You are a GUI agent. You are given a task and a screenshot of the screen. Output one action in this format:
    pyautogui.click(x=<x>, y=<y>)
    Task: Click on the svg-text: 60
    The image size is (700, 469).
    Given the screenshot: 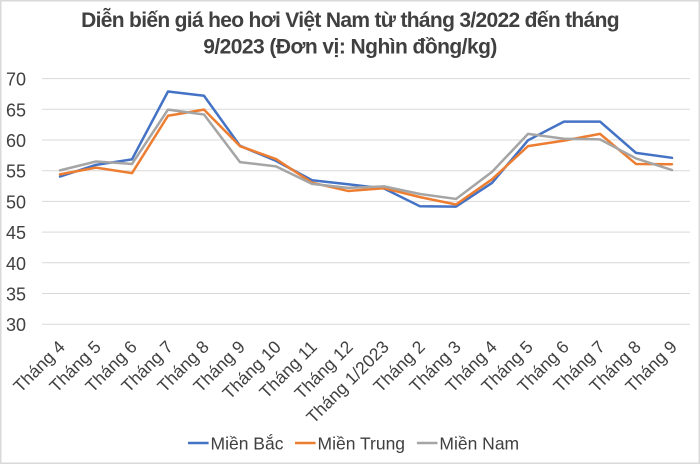 What is the action you would take?
    pyautogui.click(x=16, y=141)
    